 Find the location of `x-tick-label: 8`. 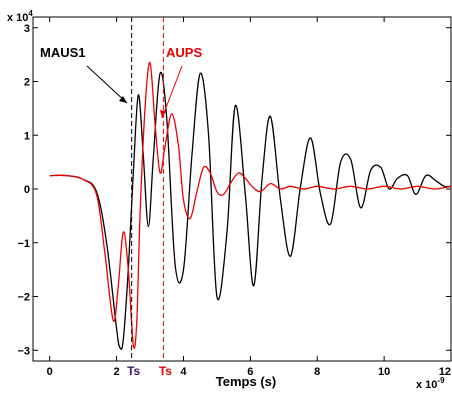

x-tick-label: 8 is located at coordinates (317, 372).